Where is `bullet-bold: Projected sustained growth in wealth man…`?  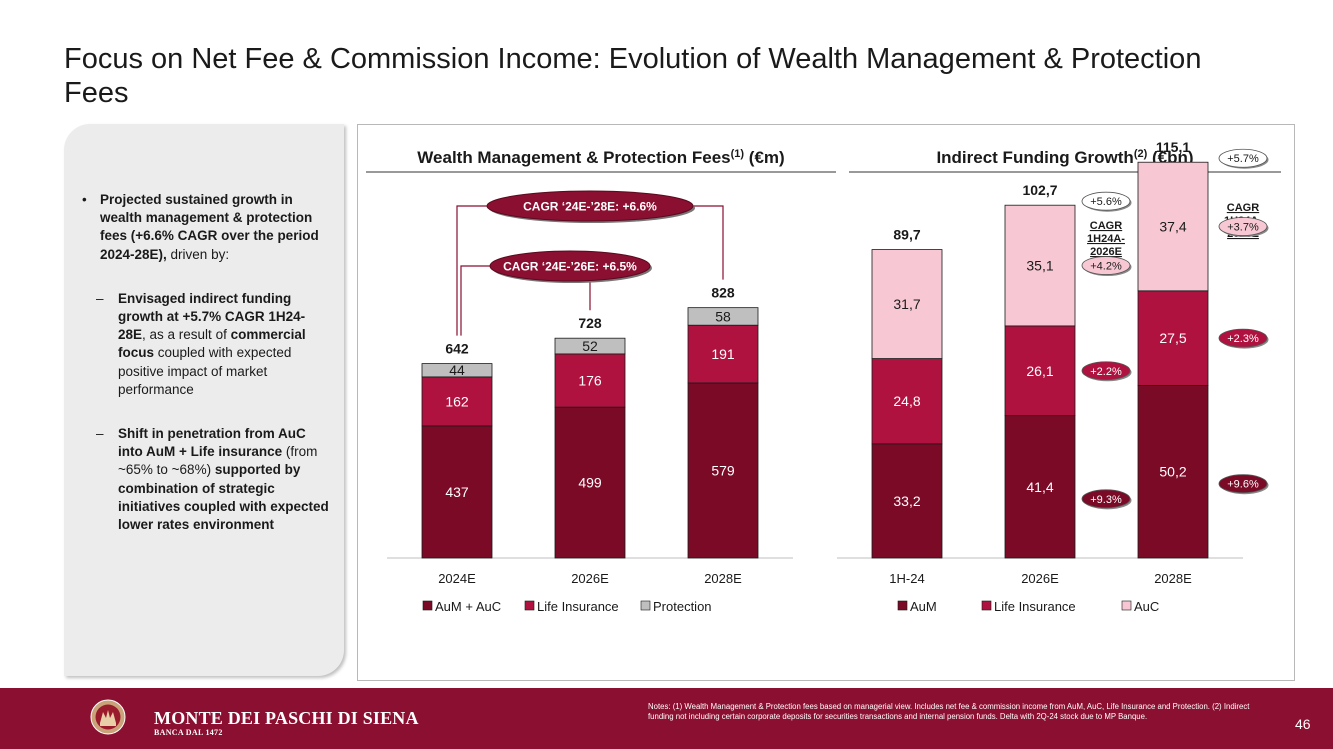
bullet-bold: Projected sustained growth in wealth man… is located at coordinates (209, 227).